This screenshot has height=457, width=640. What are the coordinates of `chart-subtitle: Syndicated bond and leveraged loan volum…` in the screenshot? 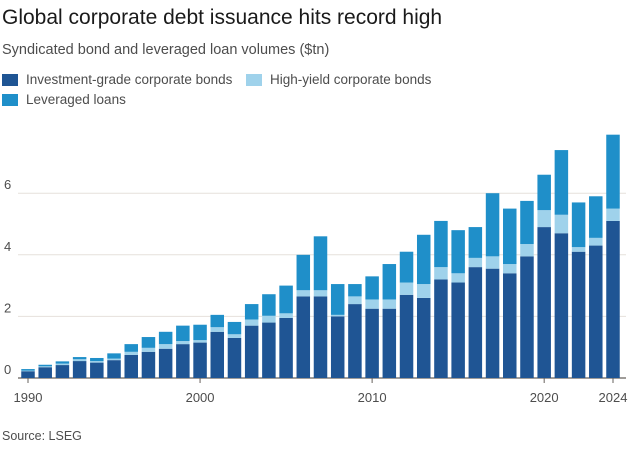 It's located at (166, 50).